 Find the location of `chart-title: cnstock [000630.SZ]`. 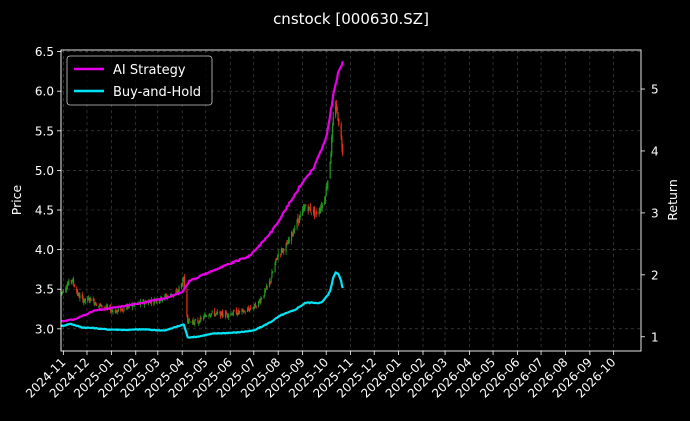

chart-title: cnstock [000630.SZ] is located at coordinates (351, 19).